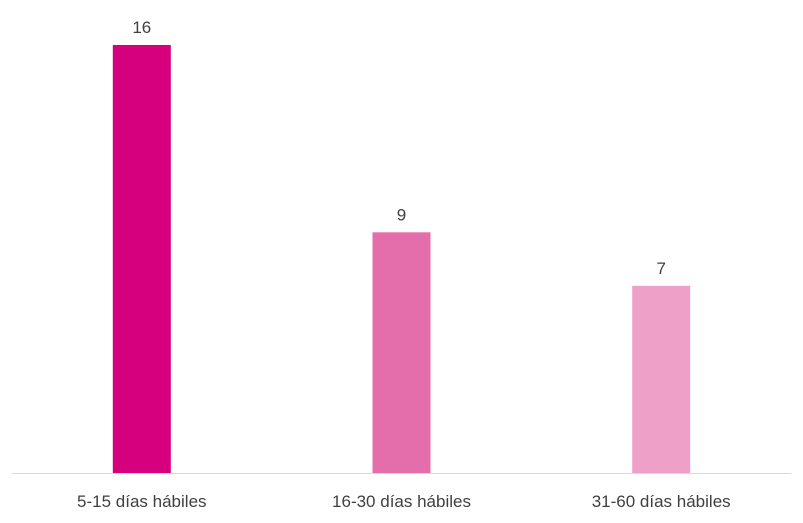 The height and width of the screenshot is (523, 803). I want to click on value-label-3: 7, so click(660, 268).